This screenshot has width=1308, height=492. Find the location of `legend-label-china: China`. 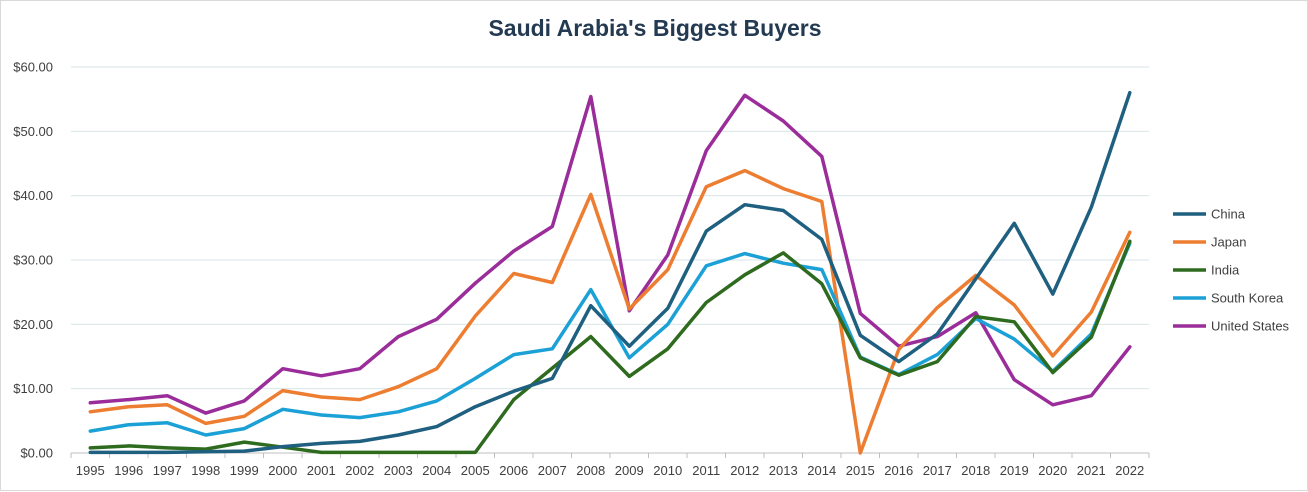

legend-label-china: China is located at coordinates (1228, 214).